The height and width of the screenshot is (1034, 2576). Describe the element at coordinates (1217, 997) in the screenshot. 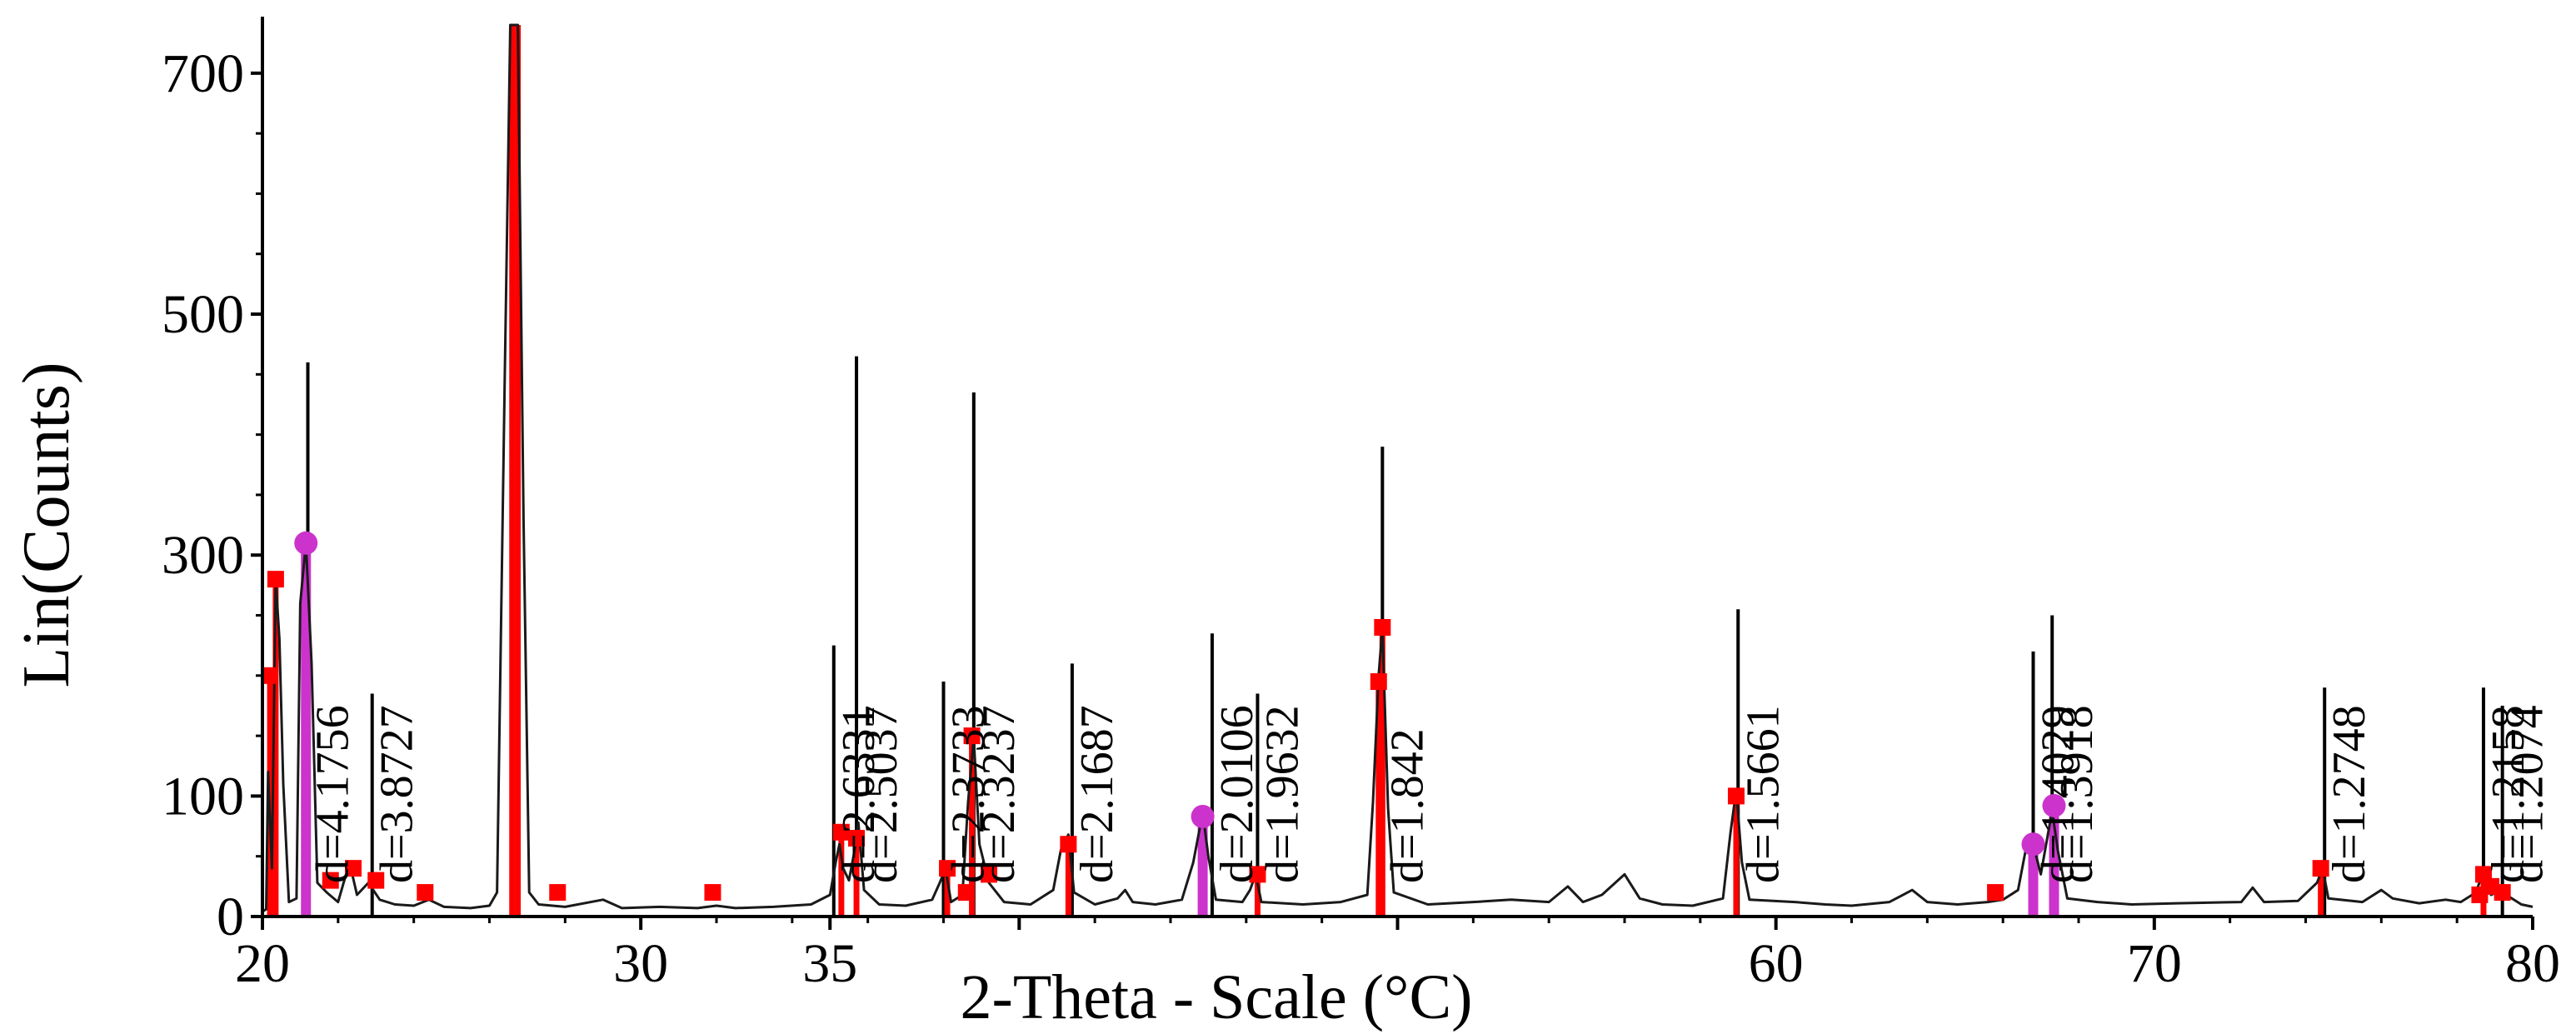

I see `x-axis-title: 2-Theta - Scale (°C)` at that location.